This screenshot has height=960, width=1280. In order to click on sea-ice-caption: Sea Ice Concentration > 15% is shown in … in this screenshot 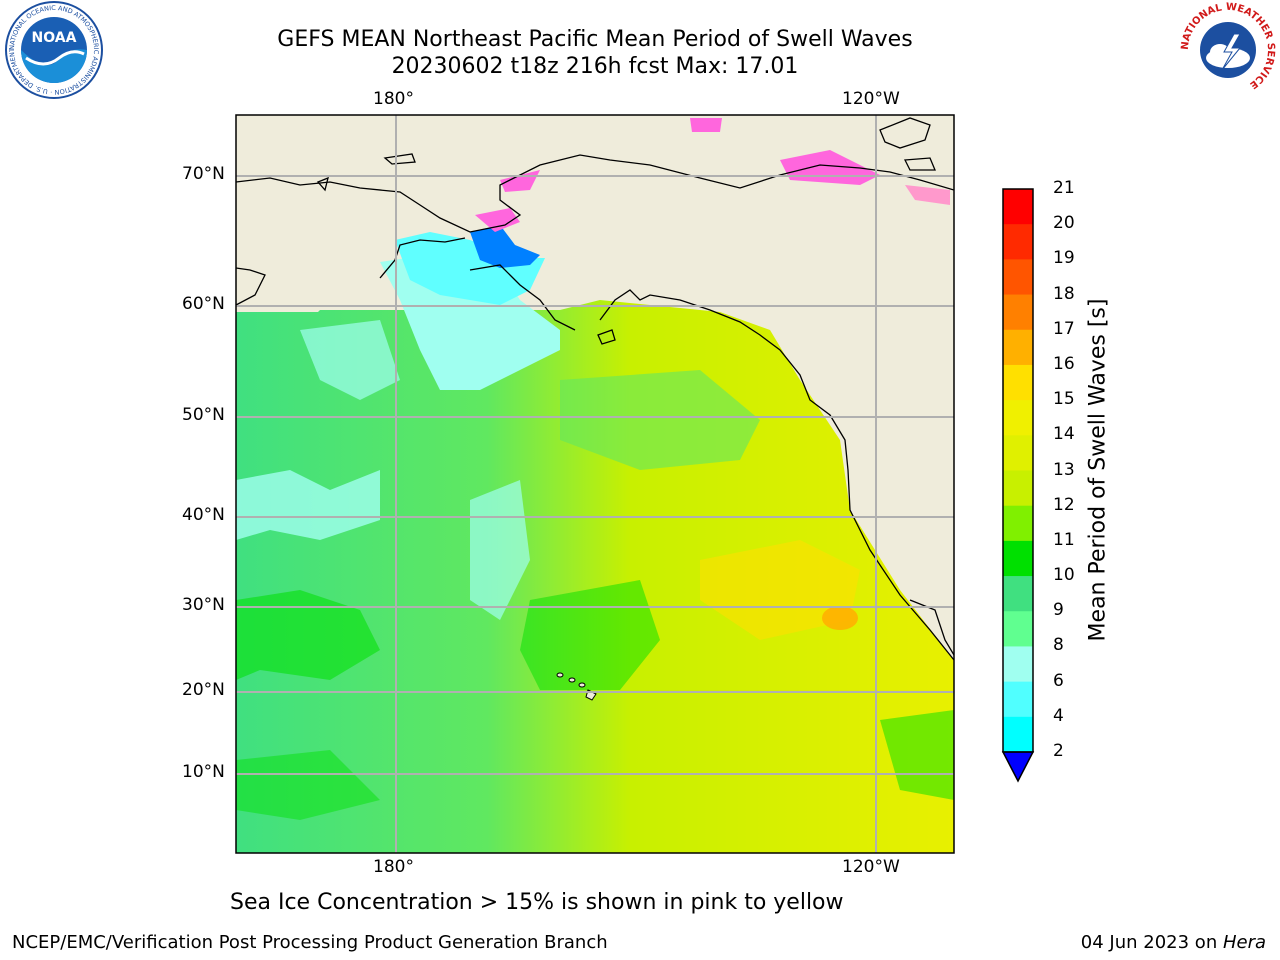, I will do `click(537, 902)`.